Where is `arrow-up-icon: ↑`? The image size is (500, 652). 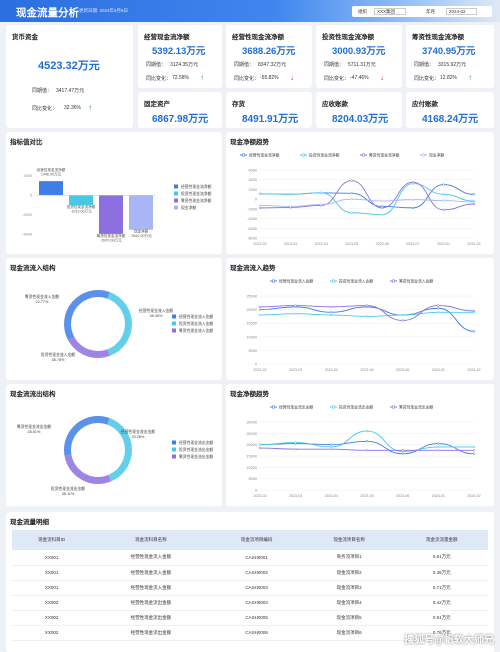 arrow-up-icon: ↑ is located at coordinates (90, 107).